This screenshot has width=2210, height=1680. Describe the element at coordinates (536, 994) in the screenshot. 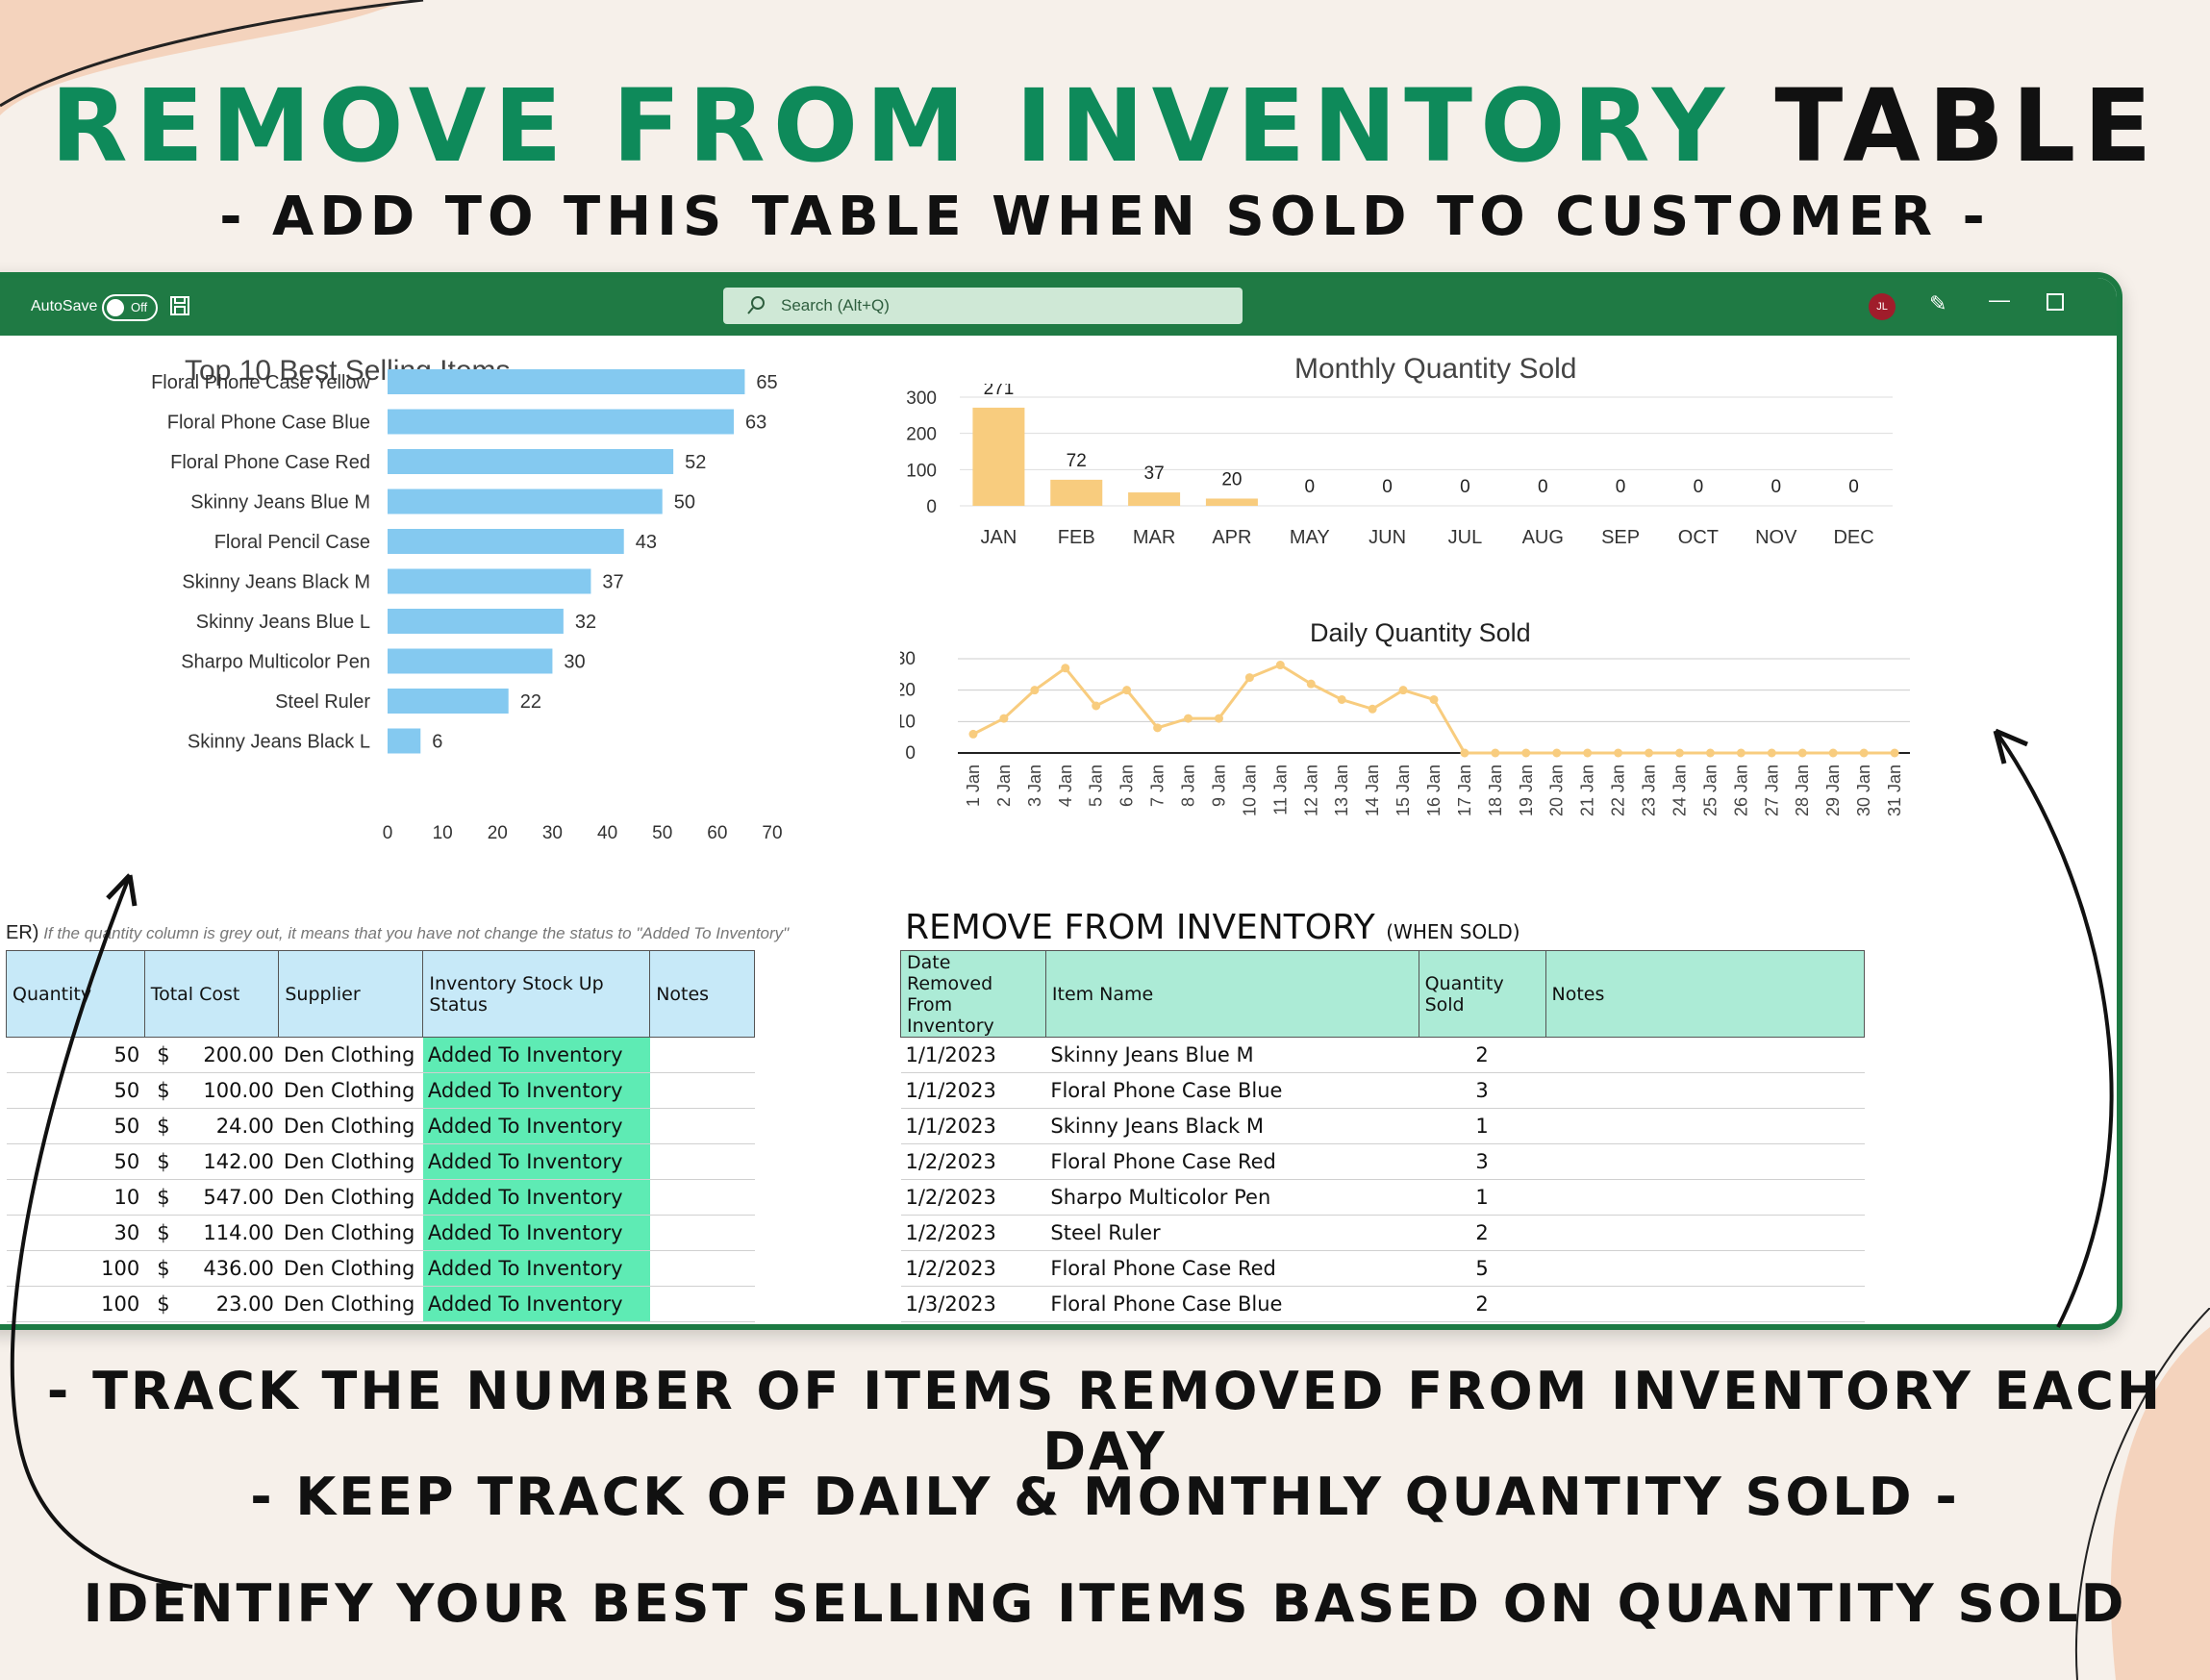

I see `col-status: Inventory Stock Up Status` at that location.